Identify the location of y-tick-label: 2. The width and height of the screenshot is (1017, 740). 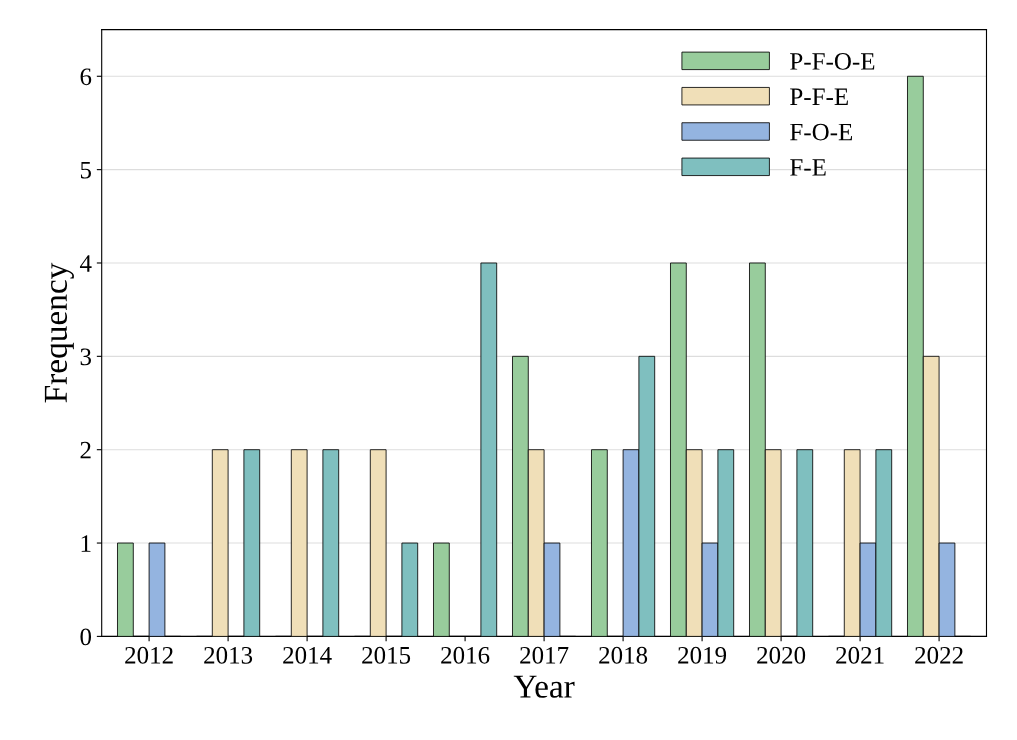
(85, 450).